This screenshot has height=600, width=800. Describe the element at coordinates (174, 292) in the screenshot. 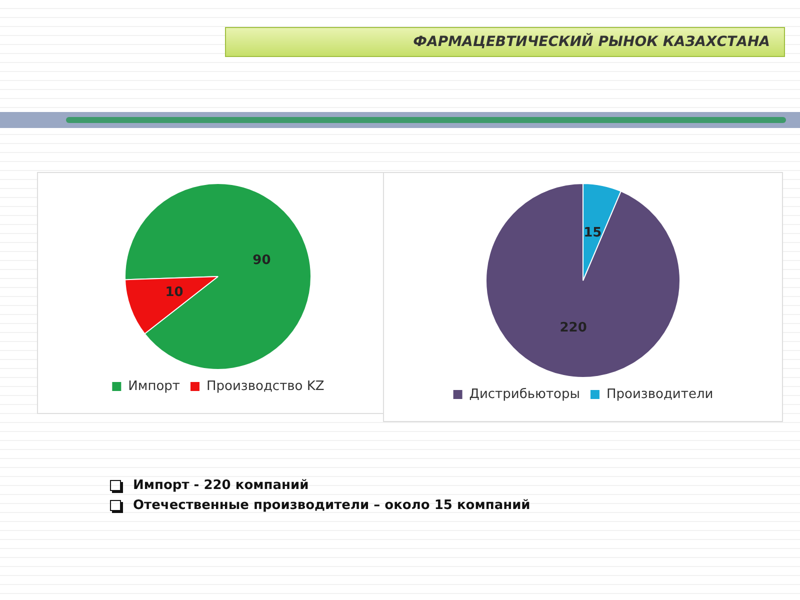

I see `data-label: 10` at that location.